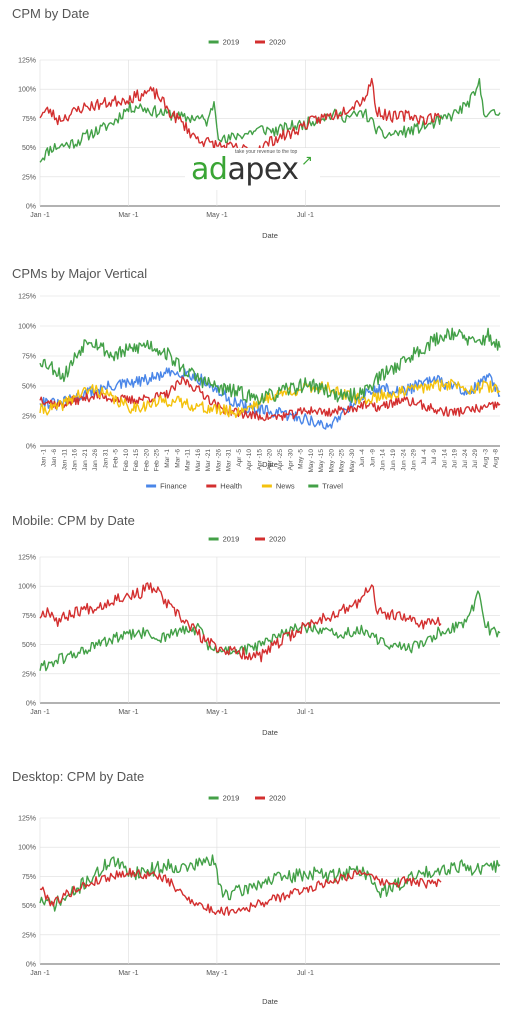 This screenshot has height=1024, width=511. Describe the element at coordinates (263, 169) in the screenshot. I see `logo-word-apex: apex` at that location.